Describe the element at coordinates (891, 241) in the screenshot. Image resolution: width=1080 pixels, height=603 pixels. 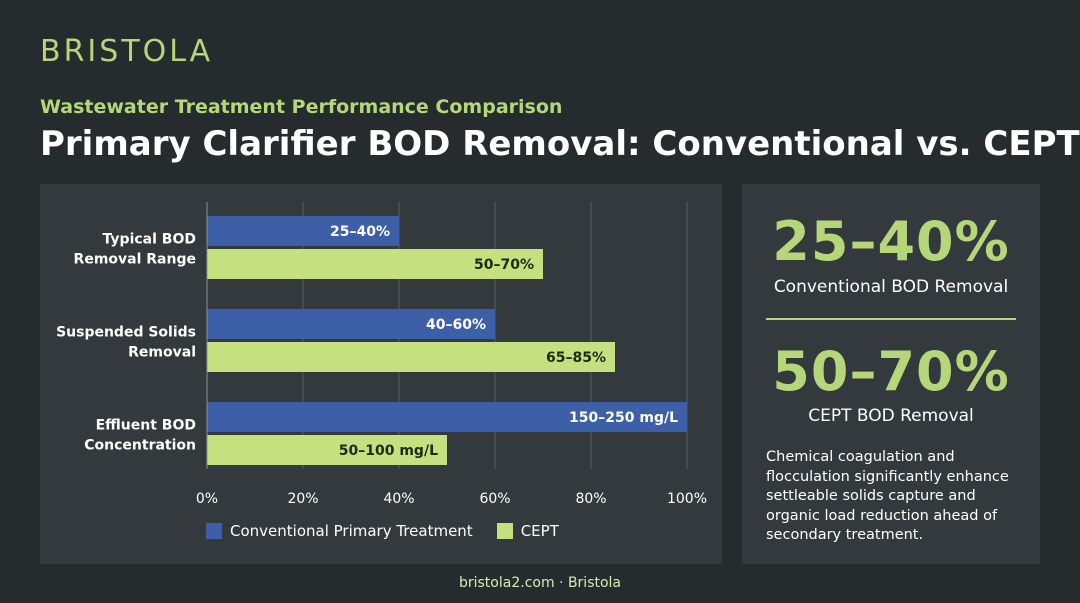
I see `stat-conventional-value: 25–40%` at that location.